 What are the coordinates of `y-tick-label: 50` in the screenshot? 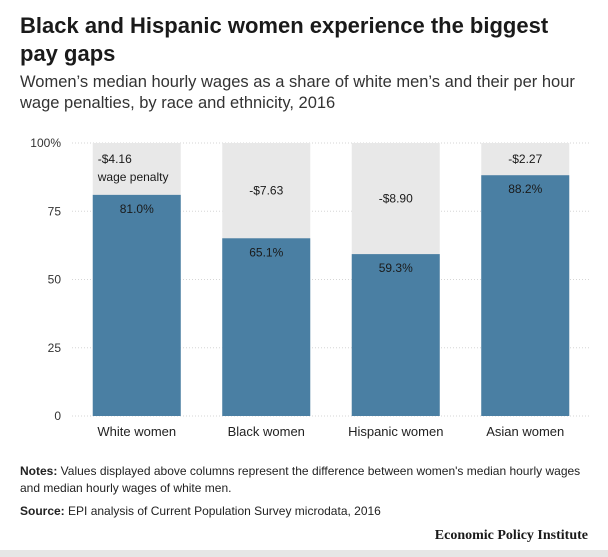 It's located at (55, 280).